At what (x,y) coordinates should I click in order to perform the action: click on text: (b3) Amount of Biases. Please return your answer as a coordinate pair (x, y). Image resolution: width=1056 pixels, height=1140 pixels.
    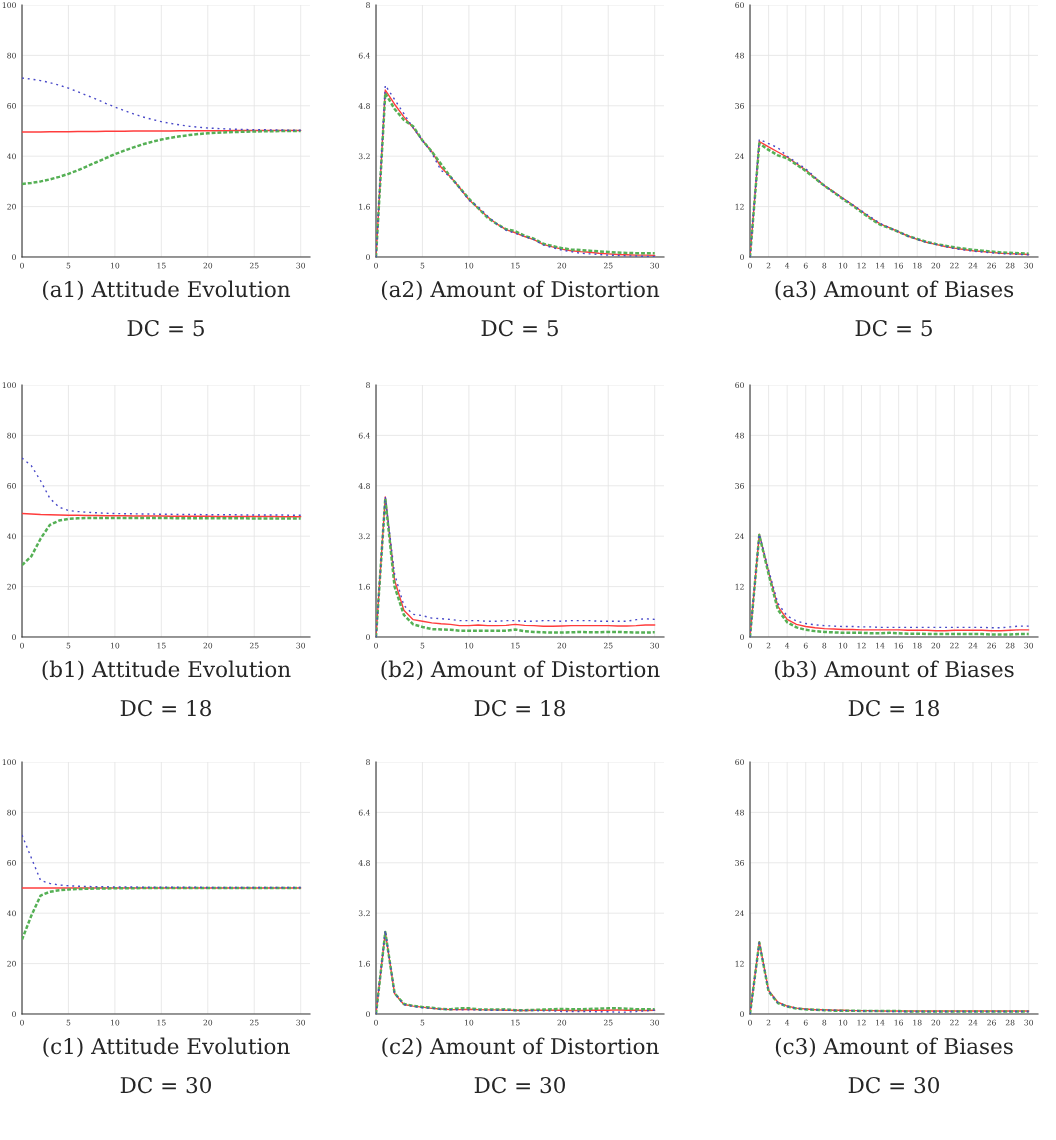
    Looking at the image, I should click on (894, 670).